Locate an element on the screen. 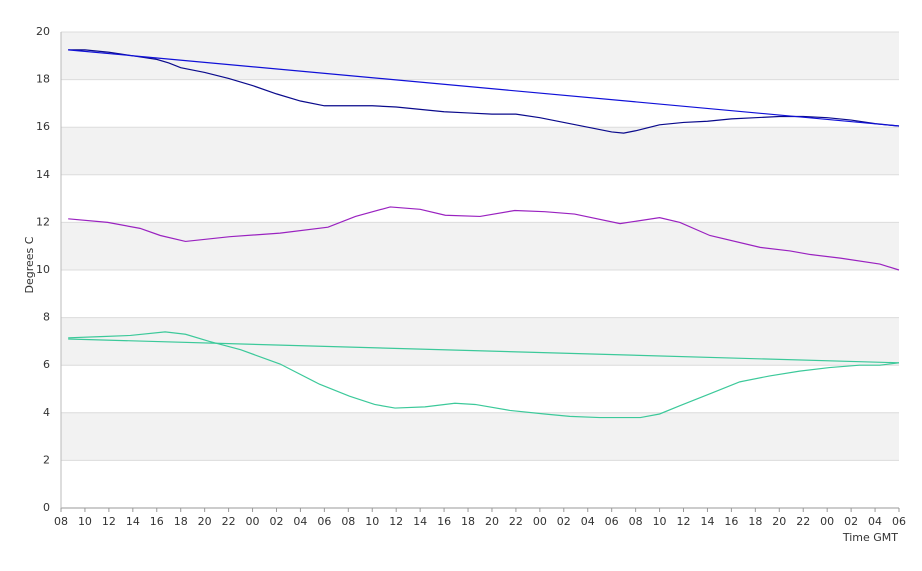 The image size is (922, 571). y-tick-label: 2 is located at coordinates (46, 459).